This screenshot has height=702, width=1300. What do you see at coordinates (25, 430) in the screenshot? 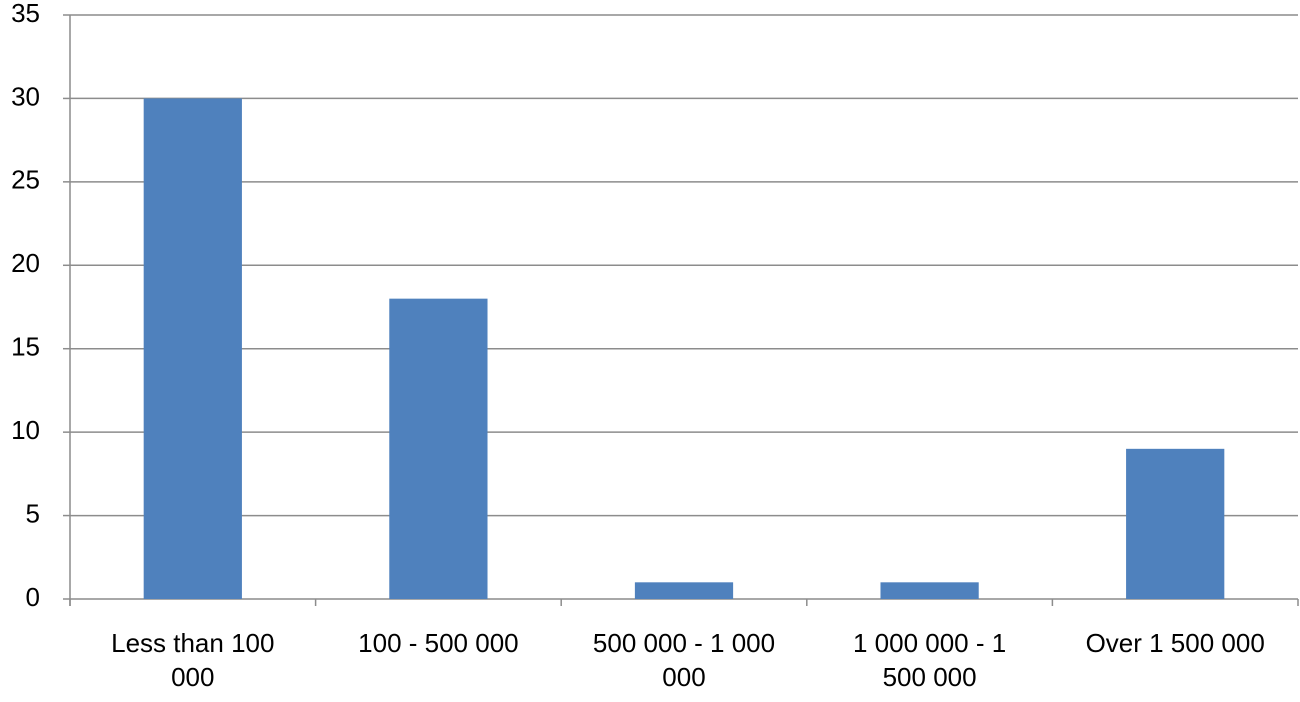
I see `y-tick-label: 10` at bounding box center [25, 430].